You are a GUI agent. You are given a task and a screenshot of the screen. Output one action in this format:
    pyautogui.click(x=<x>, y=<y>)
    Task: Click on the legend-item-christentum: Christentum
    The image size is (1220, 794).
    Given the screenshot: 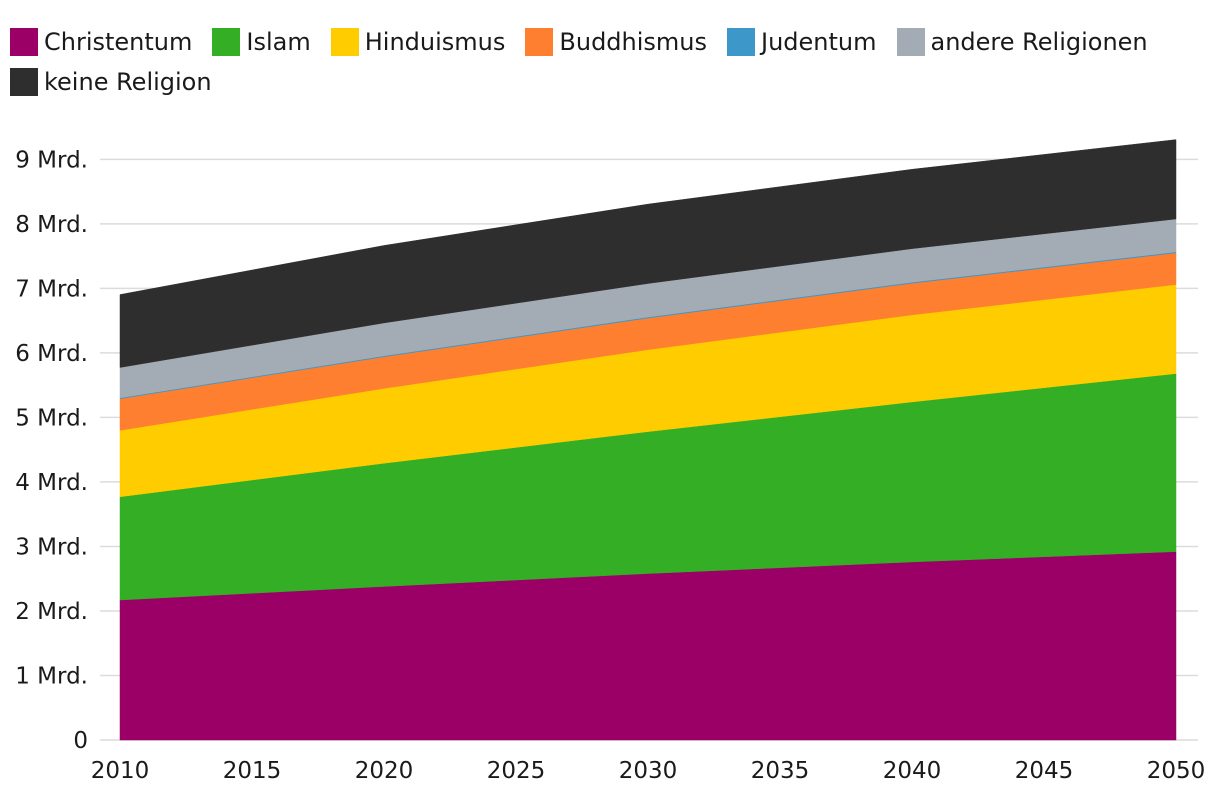 What is the action you would take?
    pyautogui.click(x=101, y=42)
    